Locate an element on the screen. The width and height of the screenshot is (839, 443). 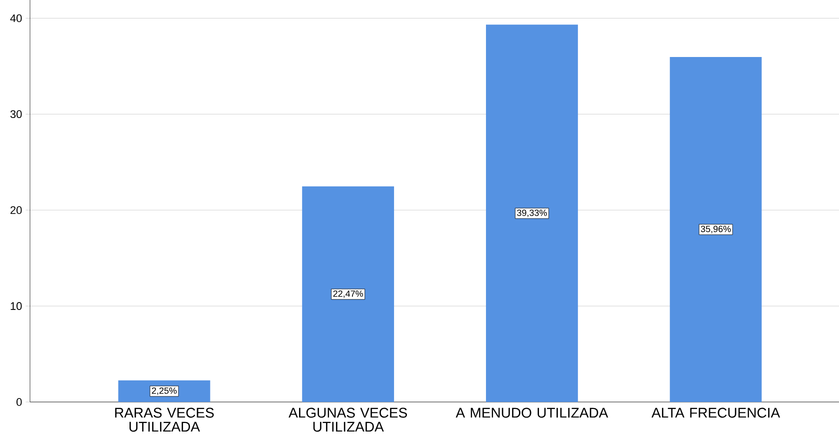
data-label: 35,96% is located at coordinates (715, 230).